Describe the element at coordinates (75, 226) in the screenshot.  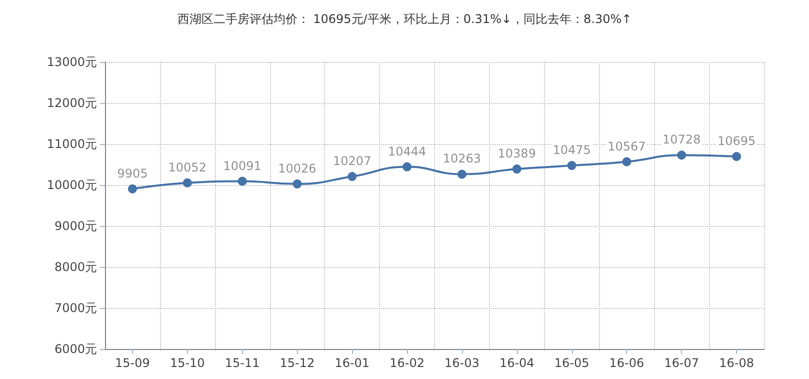
I see `y-tick-label: 9000元` at that location.